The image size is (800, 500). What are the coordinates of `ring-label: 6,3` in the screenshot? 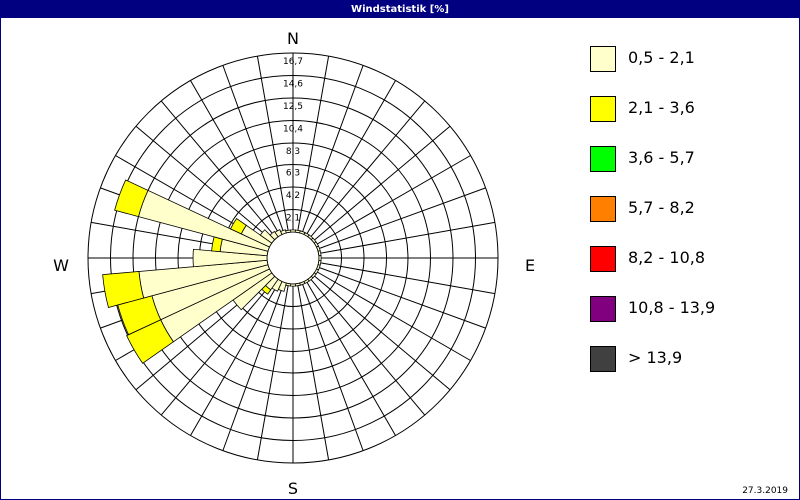 It's located at (293, 173).